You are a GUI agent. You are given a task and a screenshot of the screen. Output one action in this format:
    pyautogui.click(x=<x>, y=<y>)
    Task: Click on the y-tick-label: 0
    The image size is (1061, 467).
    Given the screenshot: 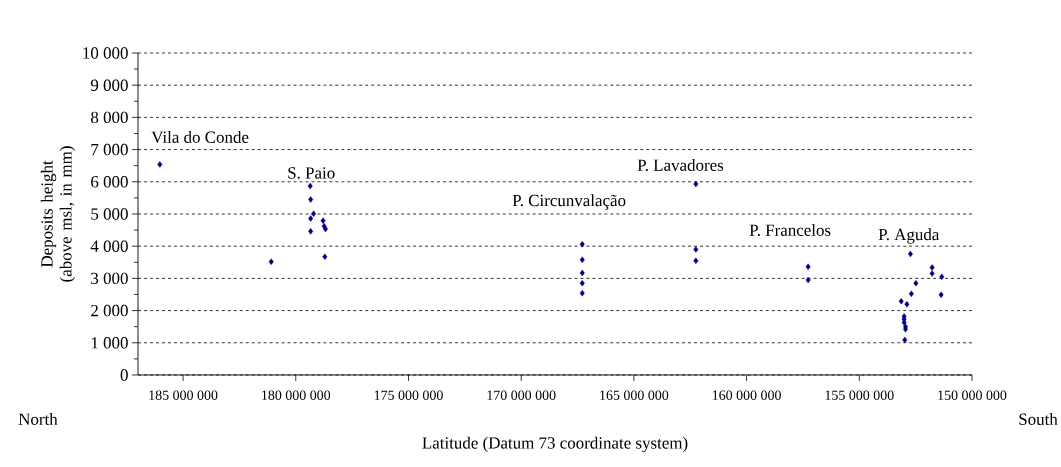 What is the action you would take?
    pyautogui.click(x=124, y=375)
    